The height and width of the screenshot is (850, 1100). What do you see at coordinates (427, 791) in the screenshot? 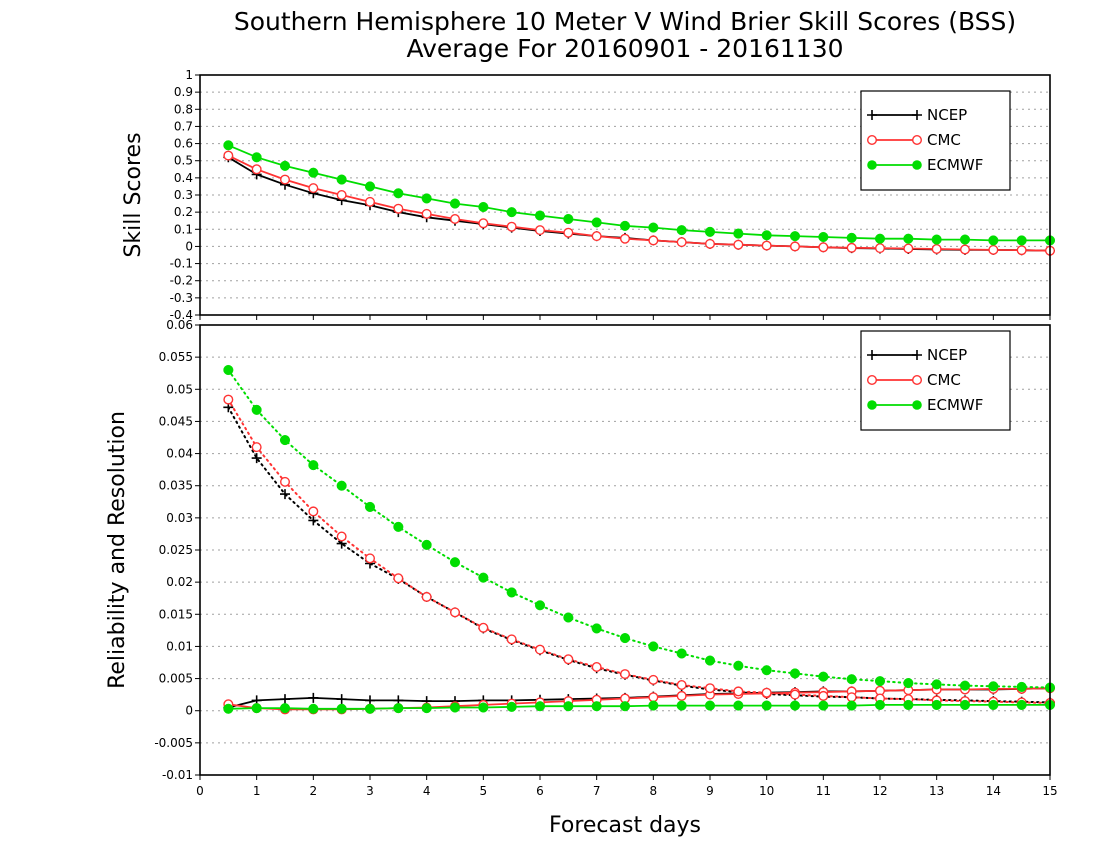
I see `bottom-x-tick-label: 4` at bounding box center [427, 791].